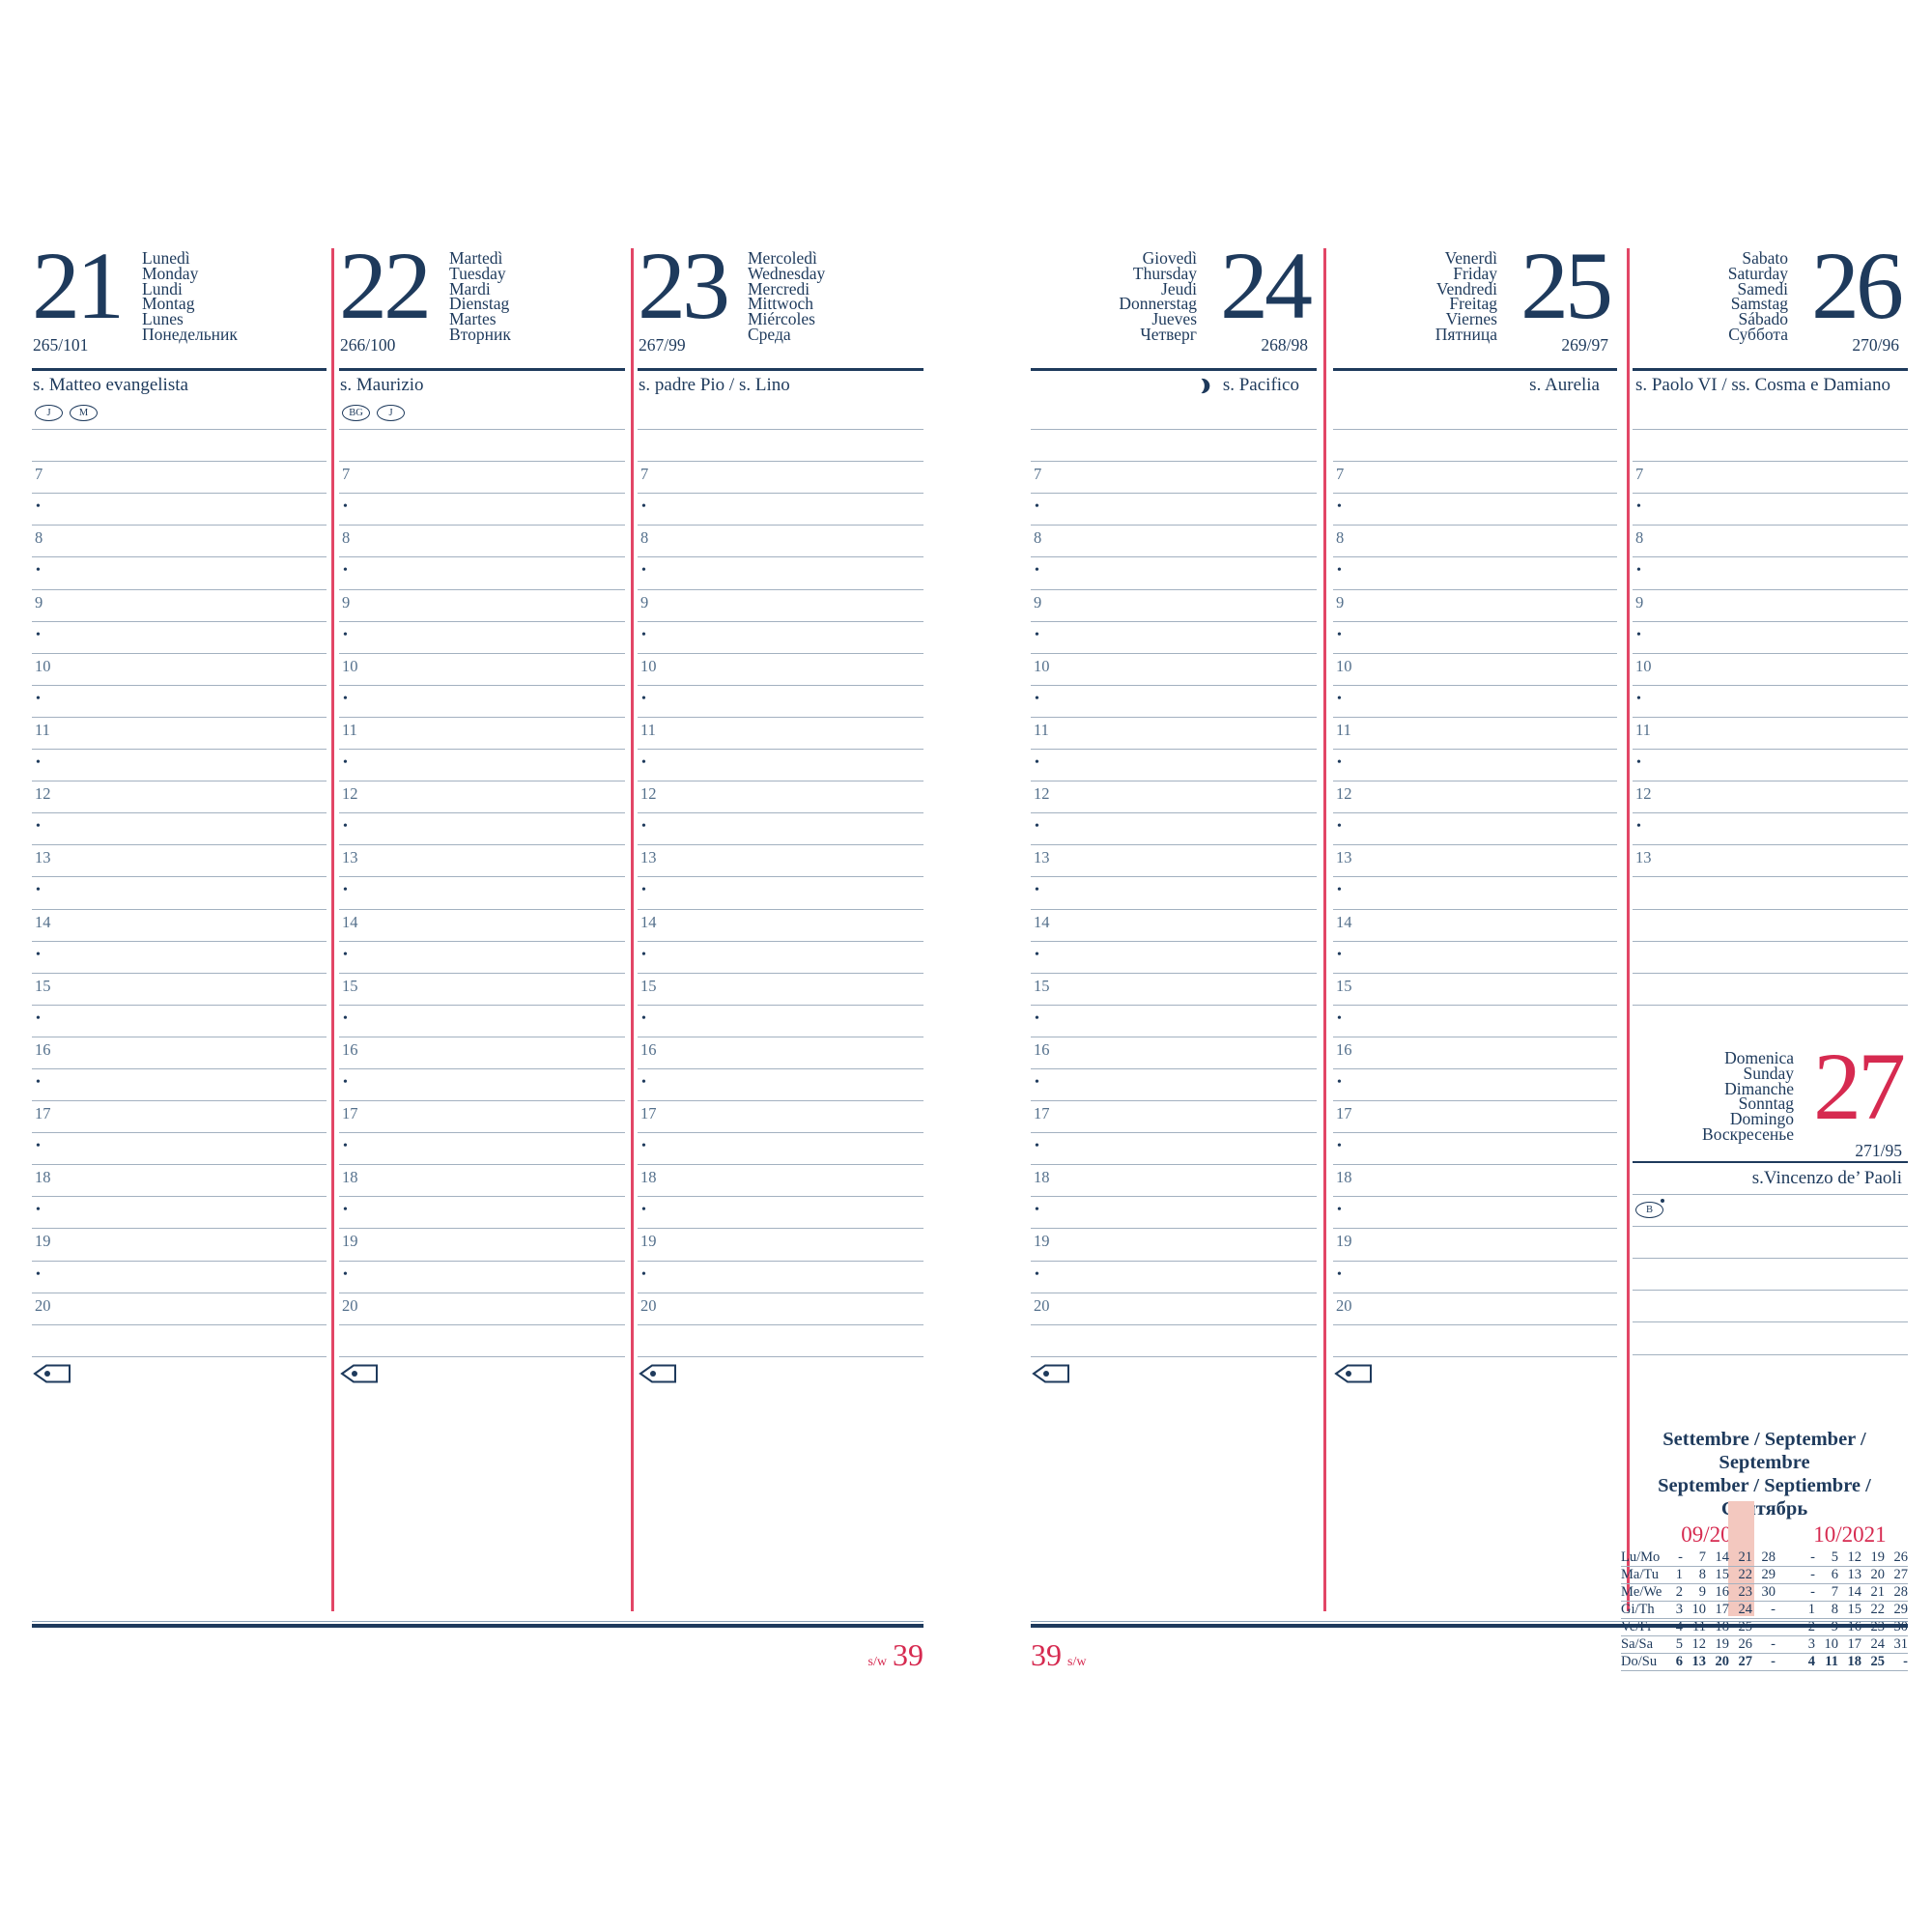  Describe the element at coordinates (1763, 288) in the screenshot. I see `day-name: Samedi` at that location.